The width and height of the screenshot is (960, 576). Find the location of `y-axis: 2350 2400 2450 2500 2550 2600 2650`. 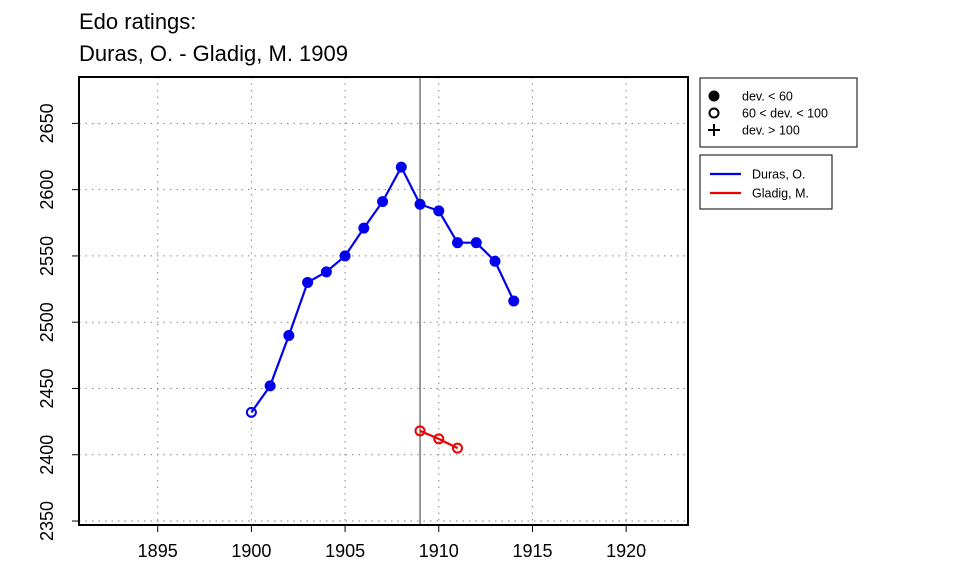

y-axis: 2350 2400 2450 2500 2550 2600 2650 is located at coordinates (58, 322).